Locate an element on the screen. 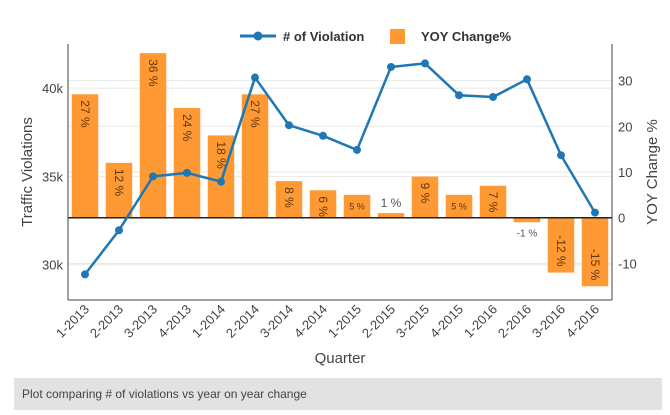  bar-label: 12 % is located at coordinates (119, 183).